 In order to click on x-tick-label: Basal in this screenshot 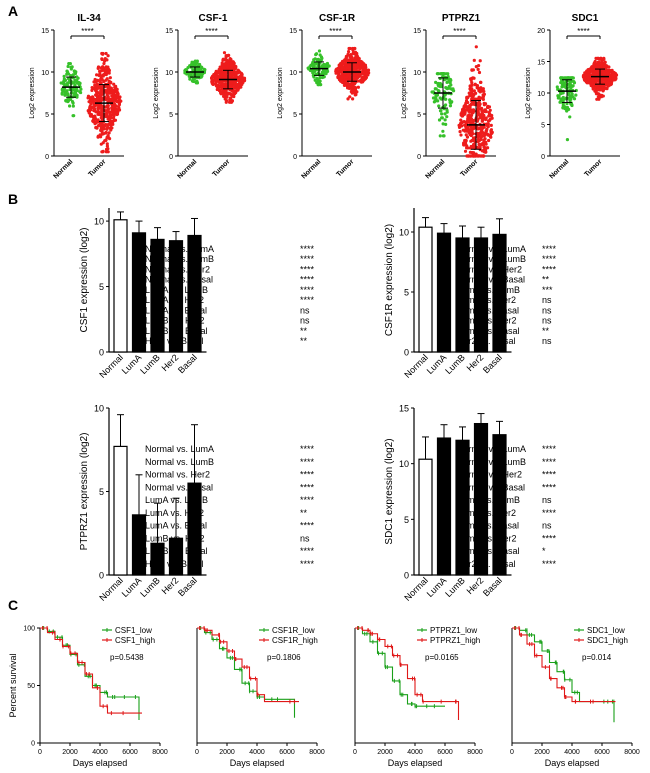, I will do `click(492, 586)`.